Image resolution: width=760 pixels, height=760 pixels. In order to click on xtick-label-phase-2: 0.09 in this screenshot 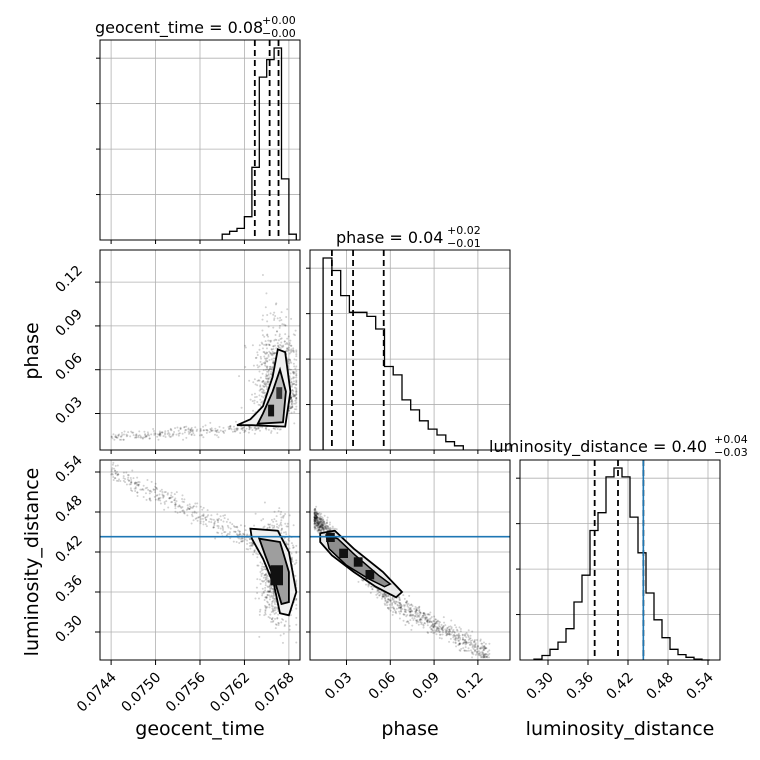, I will do `click(426, 686)`.